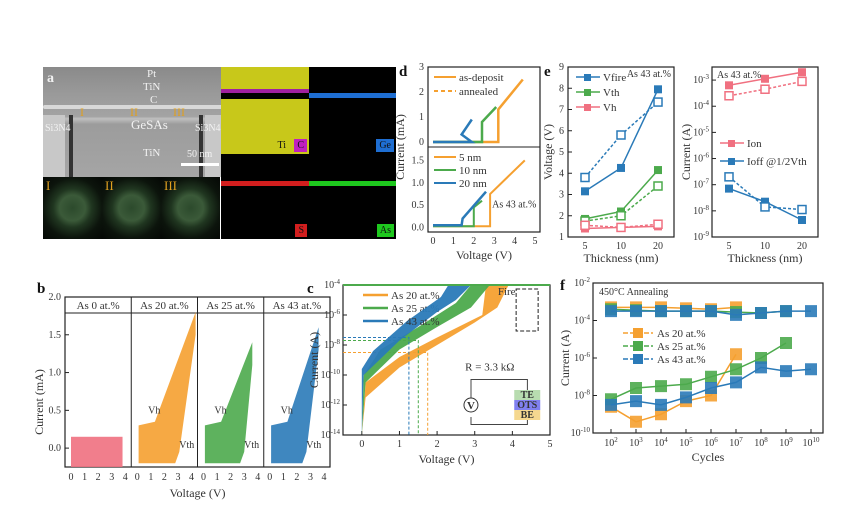  I want to click on stack-layer-label: TE, so click(528, 395).